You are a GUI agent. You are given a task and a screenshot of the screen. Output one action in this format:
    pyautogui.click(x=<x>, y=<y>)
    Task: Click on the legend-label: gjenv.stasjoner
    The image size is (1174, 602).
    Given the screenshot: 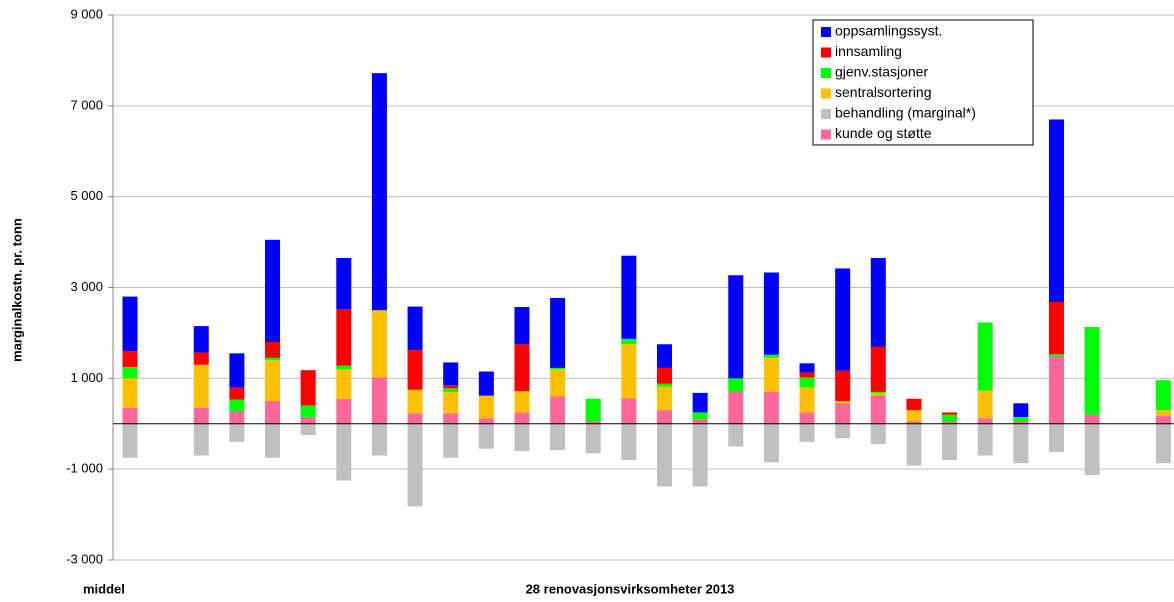 What is the action you would take?
    pyautogui.click(x=881, y=72)
    